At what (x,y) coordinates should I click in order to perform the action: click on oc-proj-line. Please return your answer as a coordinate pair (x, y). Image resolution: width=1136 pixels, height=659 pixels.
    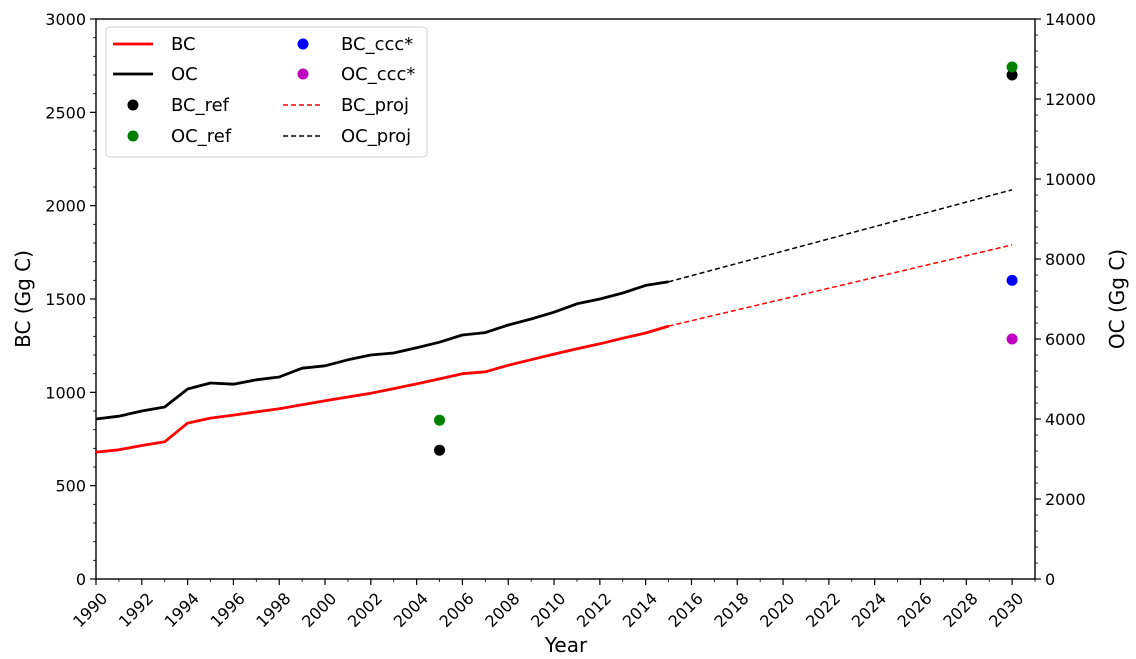
    Looking at the image, I should click on (840, 236).